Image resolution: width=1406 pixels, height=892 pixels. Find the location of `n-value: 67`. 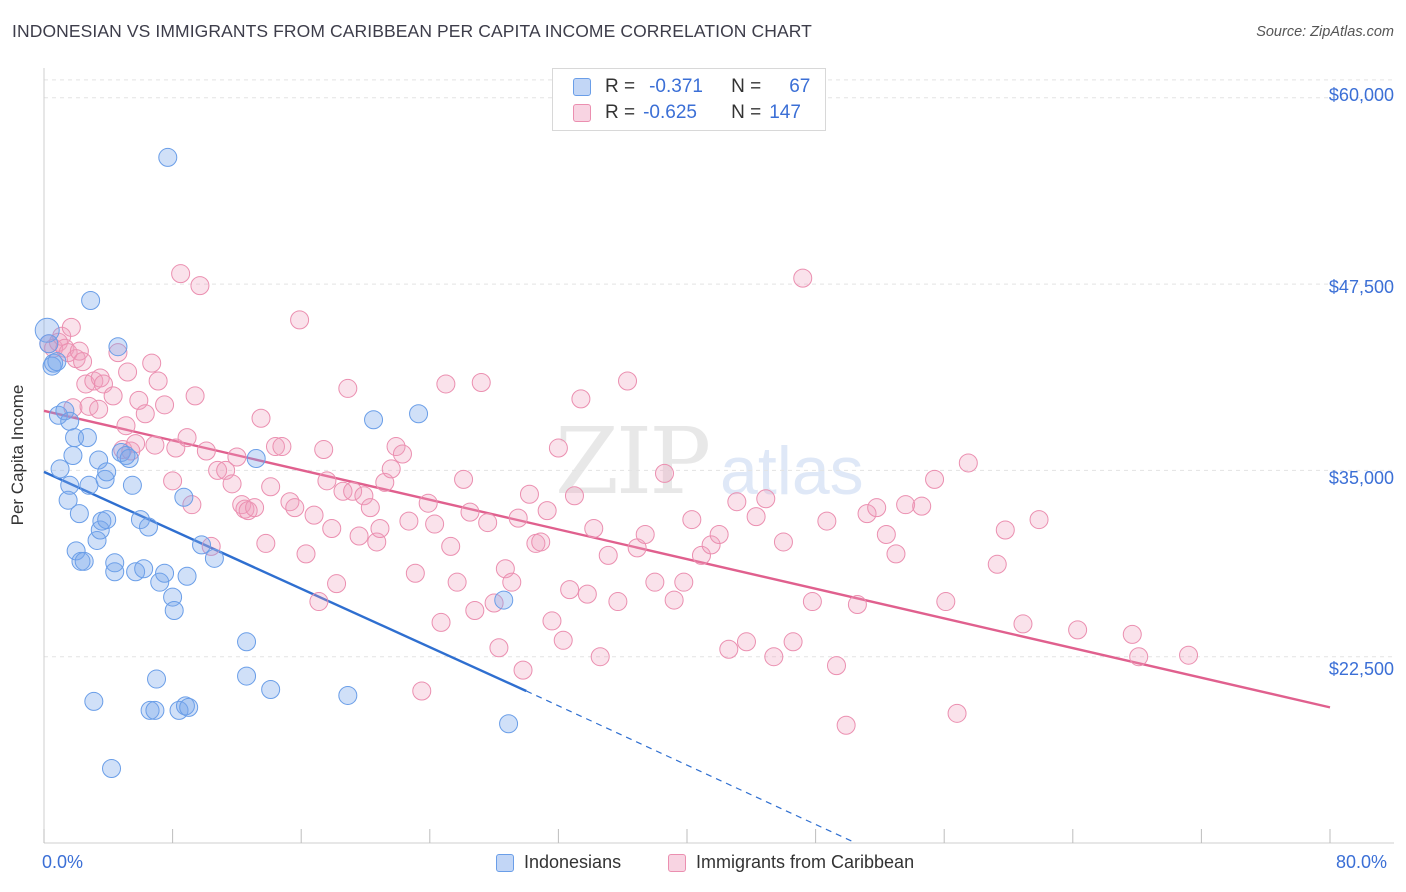

n-value: 67 is located at coordinates (800, 86).